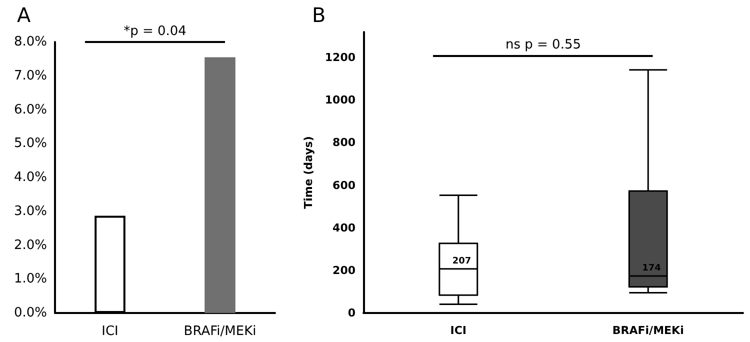 The image size is (750, 342). What do you see at coordinates (544, 45) in the screenshot?
I see `annotation: ns p = 0.55` at bounding box center [544, 45].